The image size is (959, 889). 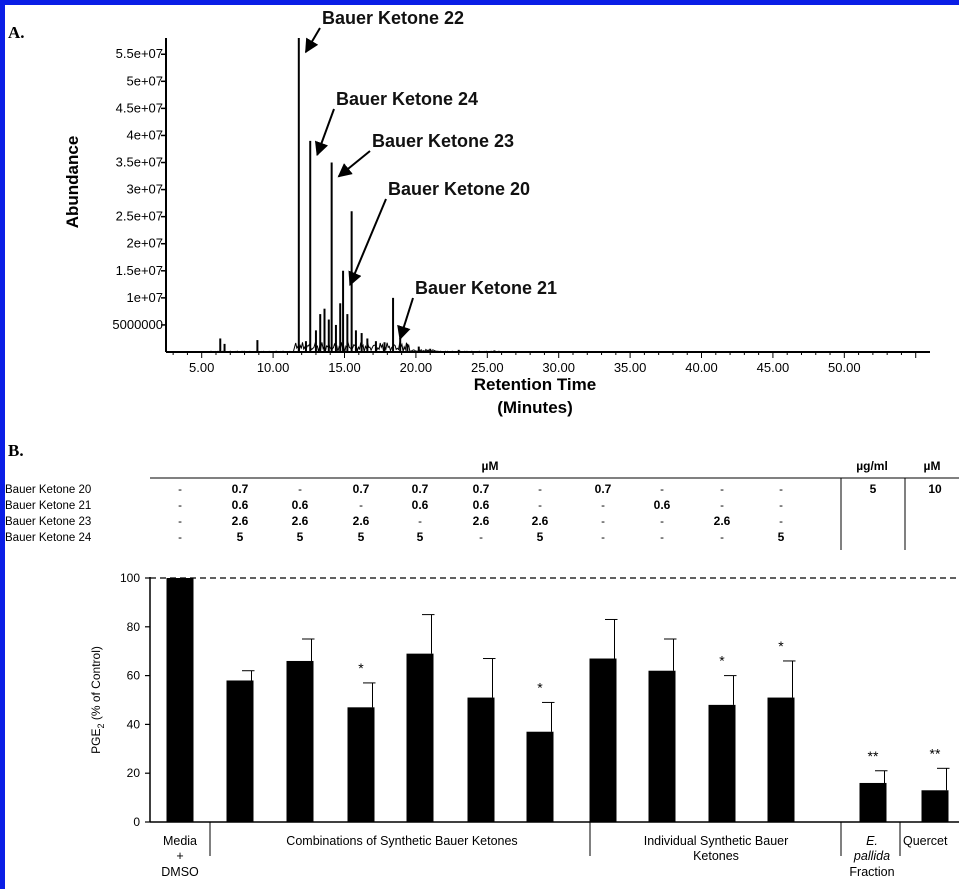 I want to click on panel-b-y-axis-title: PGE2 (% of Control), so click(x=97, y=700).